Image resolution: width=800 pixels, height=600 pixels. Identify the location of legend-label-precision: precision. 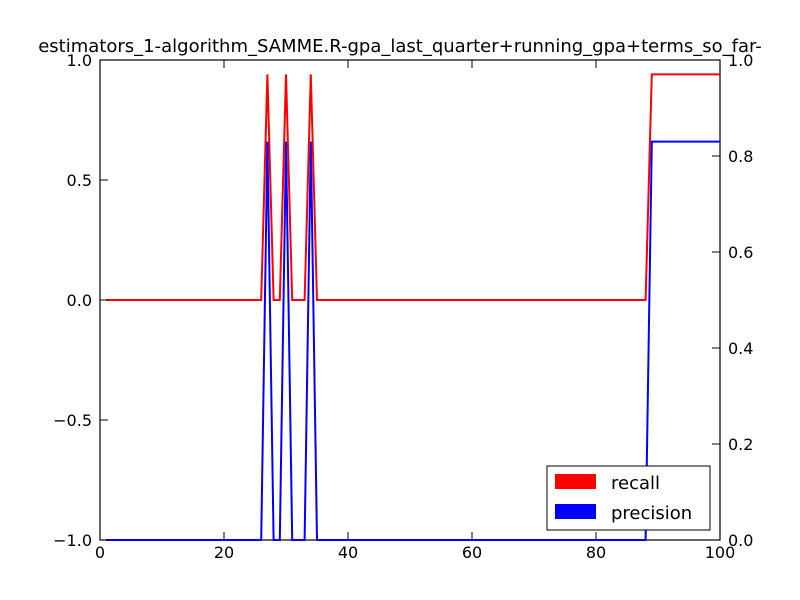
(651, 513).